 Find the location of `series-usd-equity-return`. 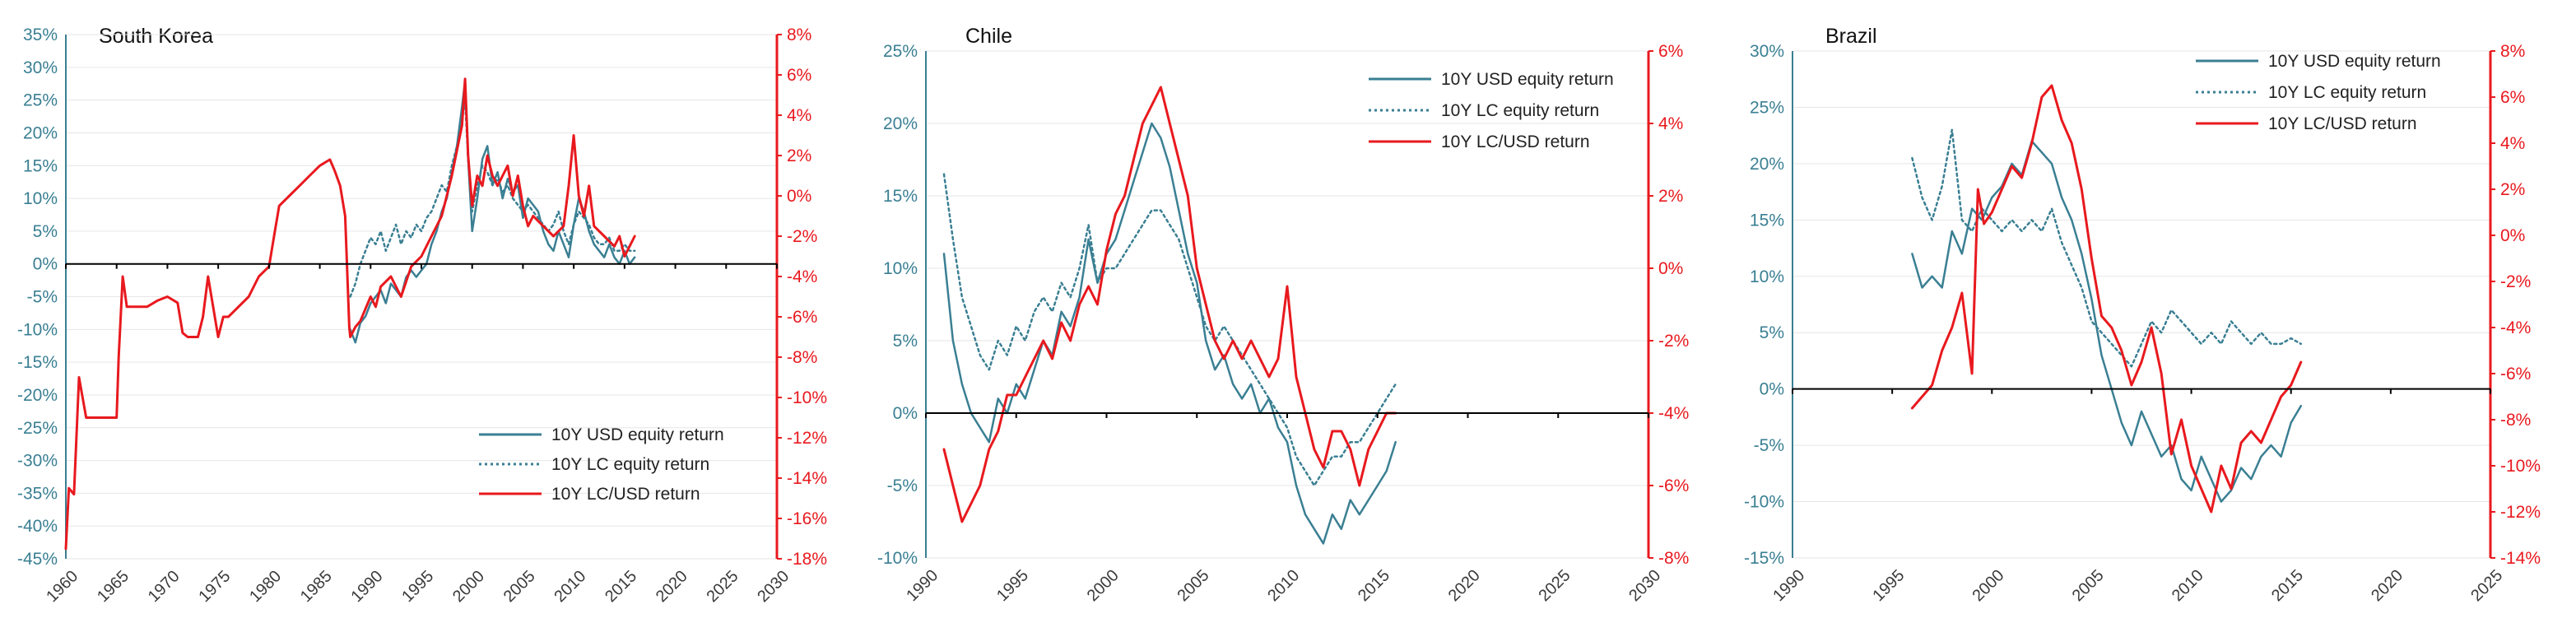

series-usd-equity-return is located at coordinates (1169, 333).